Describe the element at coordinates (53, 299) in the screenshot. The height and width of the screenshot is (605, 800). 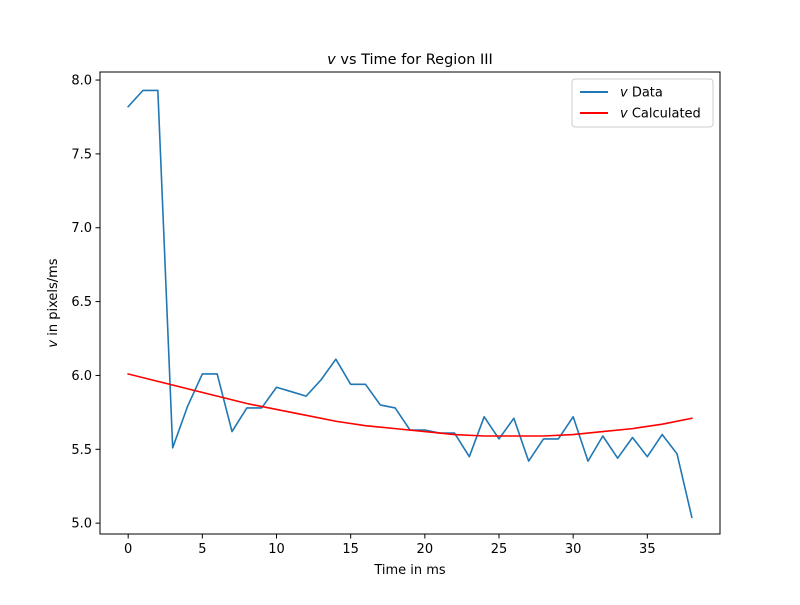
I see `y-axis-label-text: in pixels/ms` at that location.